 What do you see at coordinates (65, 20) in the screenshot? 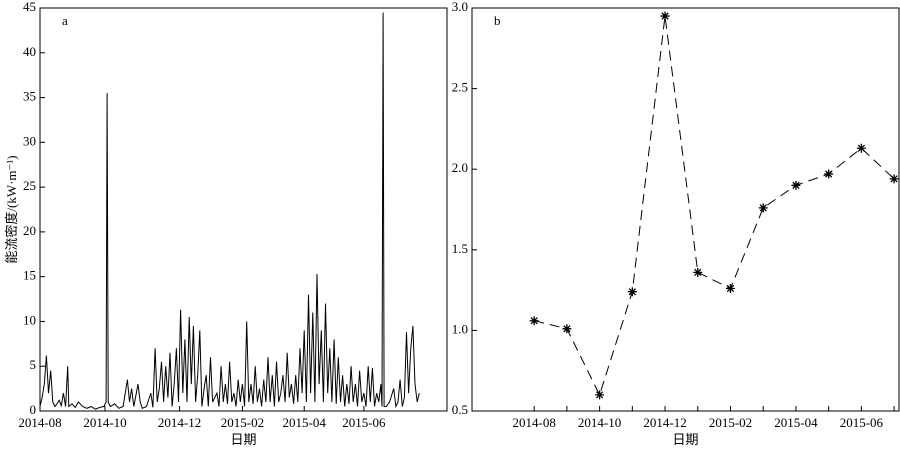
I see `panel-label: a` at bounding box center [65, 20].